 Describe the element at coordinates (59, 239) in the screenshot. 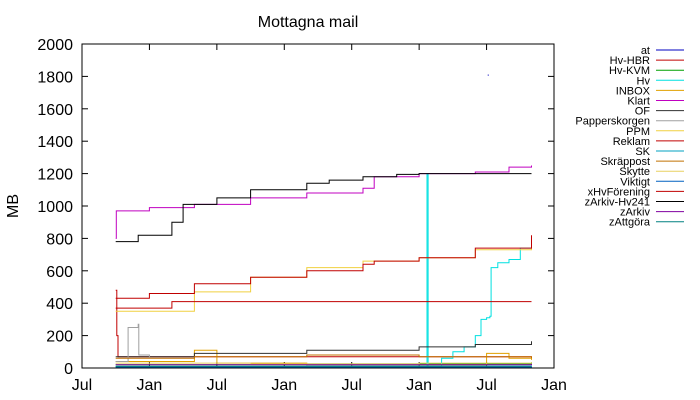

I see `y-tick-label: 800` at that location.